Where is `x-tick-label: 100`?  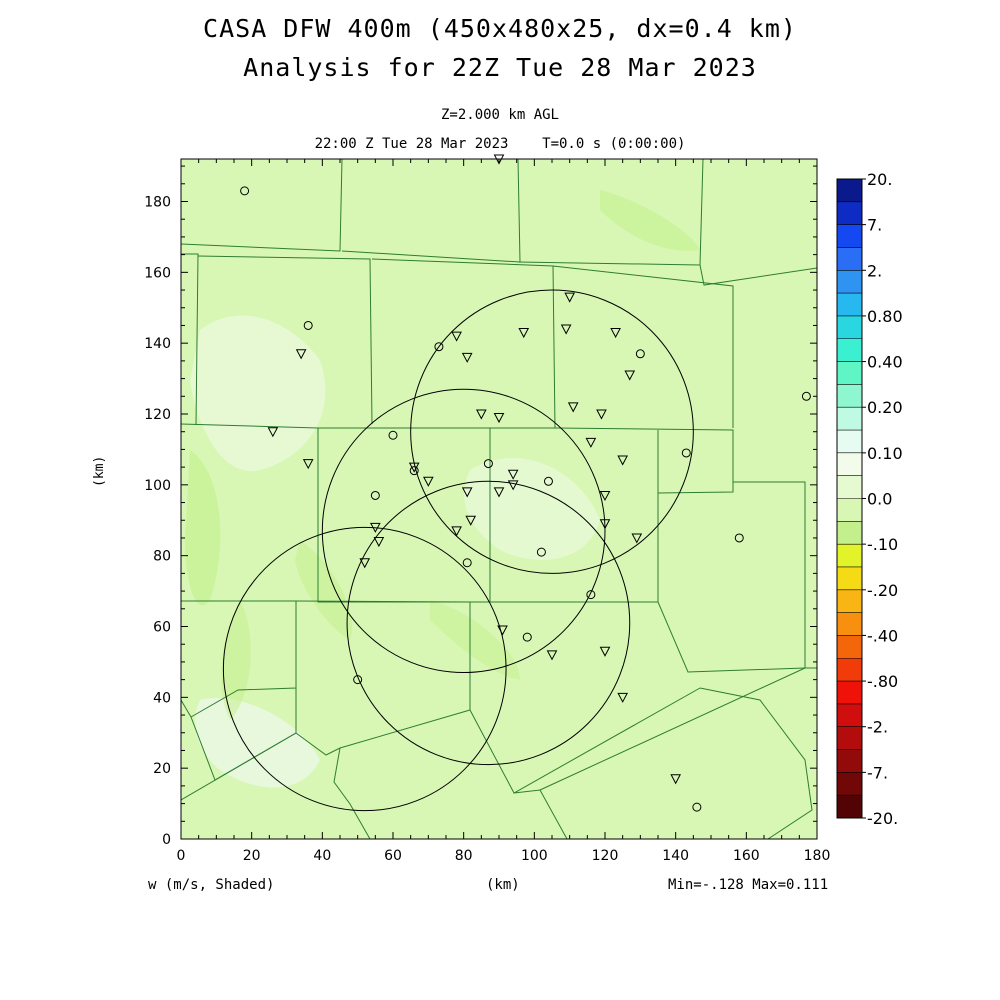
x-tick-label: 100 is located at coordinates (534, 856).